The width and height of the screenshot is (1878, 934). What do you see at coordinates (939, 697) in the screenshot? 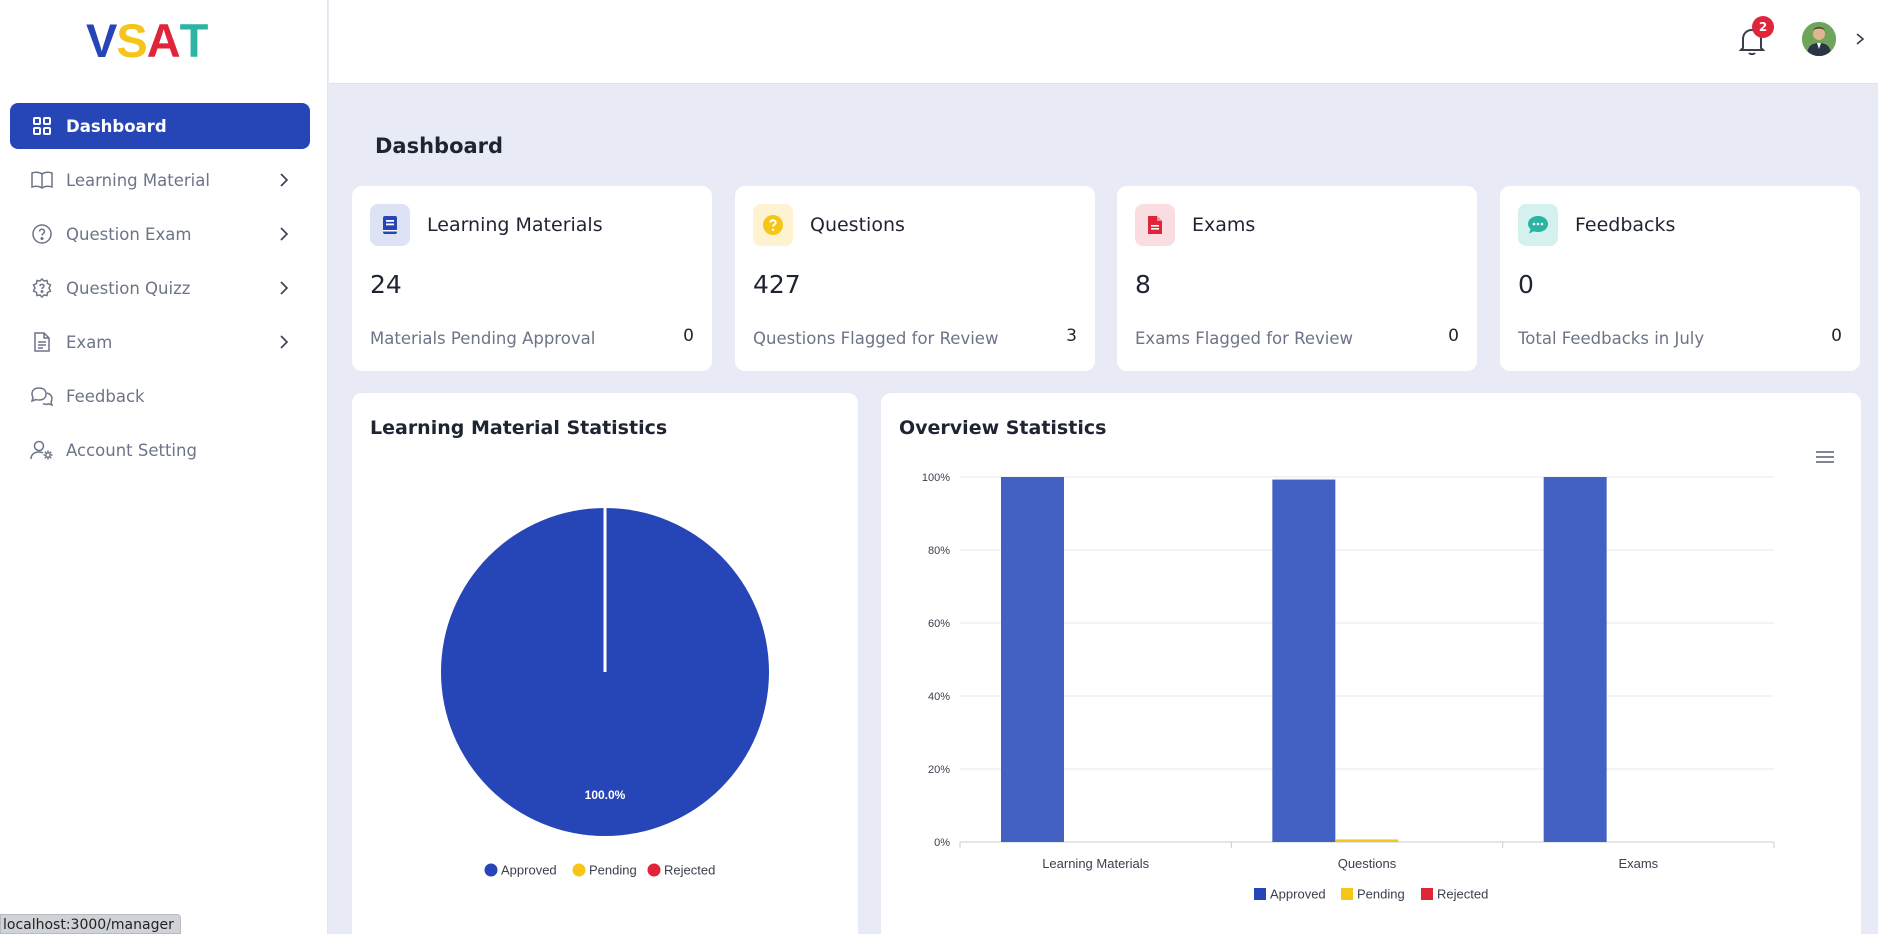
I see `y-tick-label: 40%` at bounding box center [939, 697].